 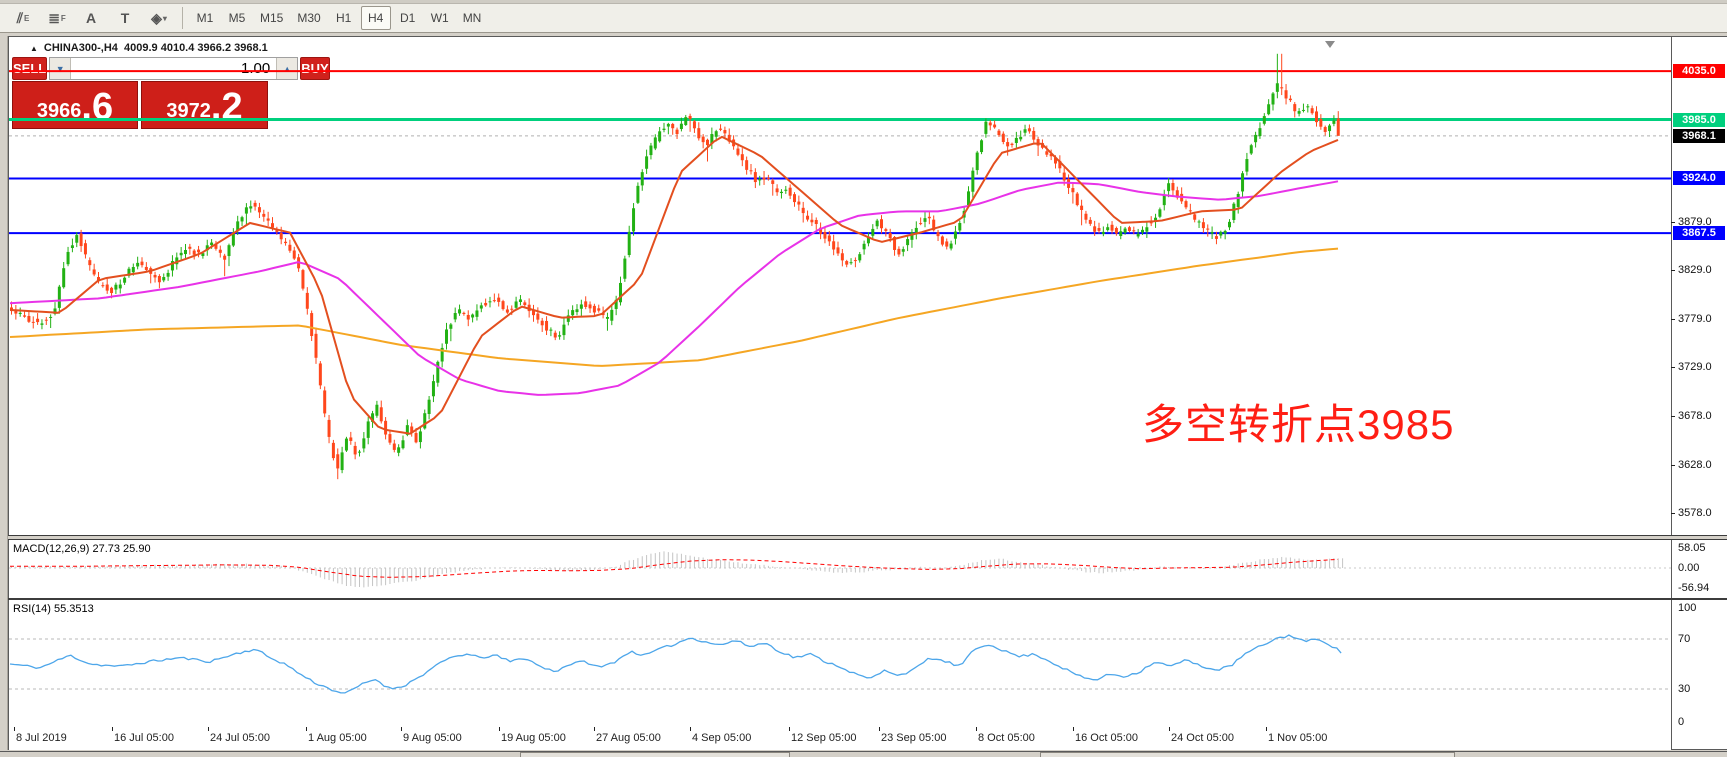 What do you see at coordinates (1699, 233) in the screenshot?
I see `support-price-badge: 3867.5` at bounding box center [1699, 233].